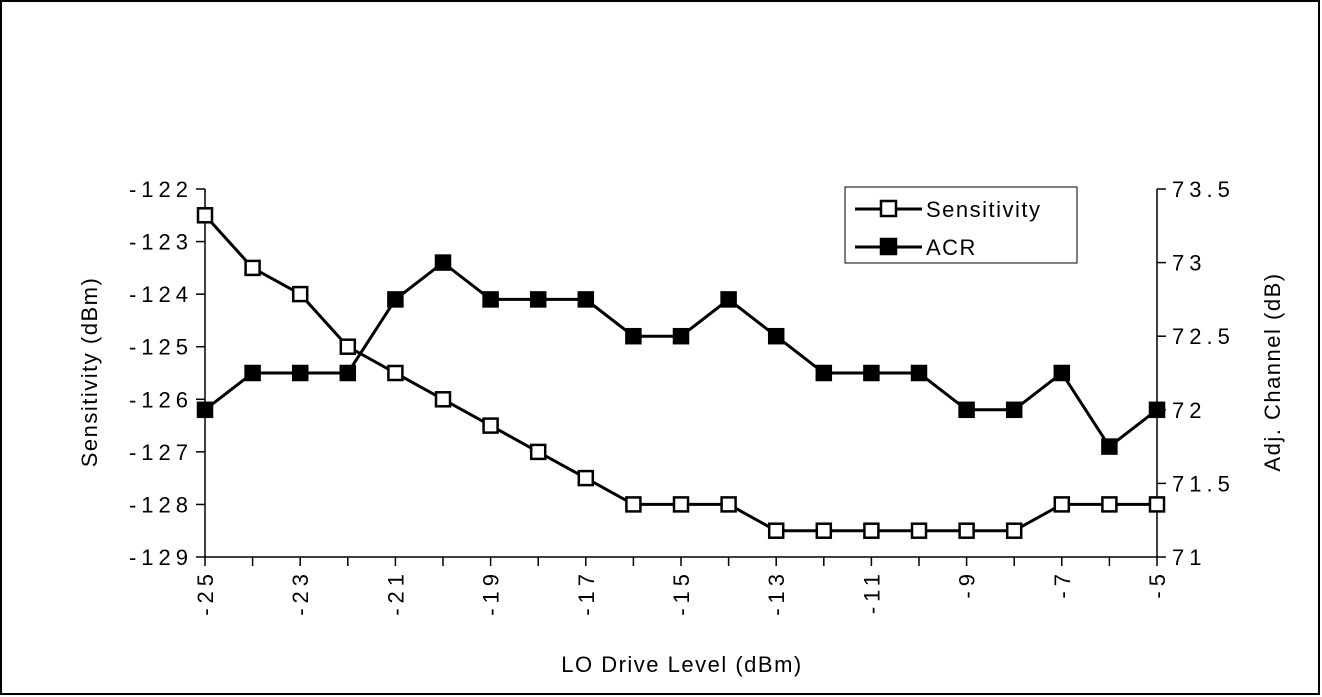  I want to click on x-tick-label: -9, so click(967, 584).